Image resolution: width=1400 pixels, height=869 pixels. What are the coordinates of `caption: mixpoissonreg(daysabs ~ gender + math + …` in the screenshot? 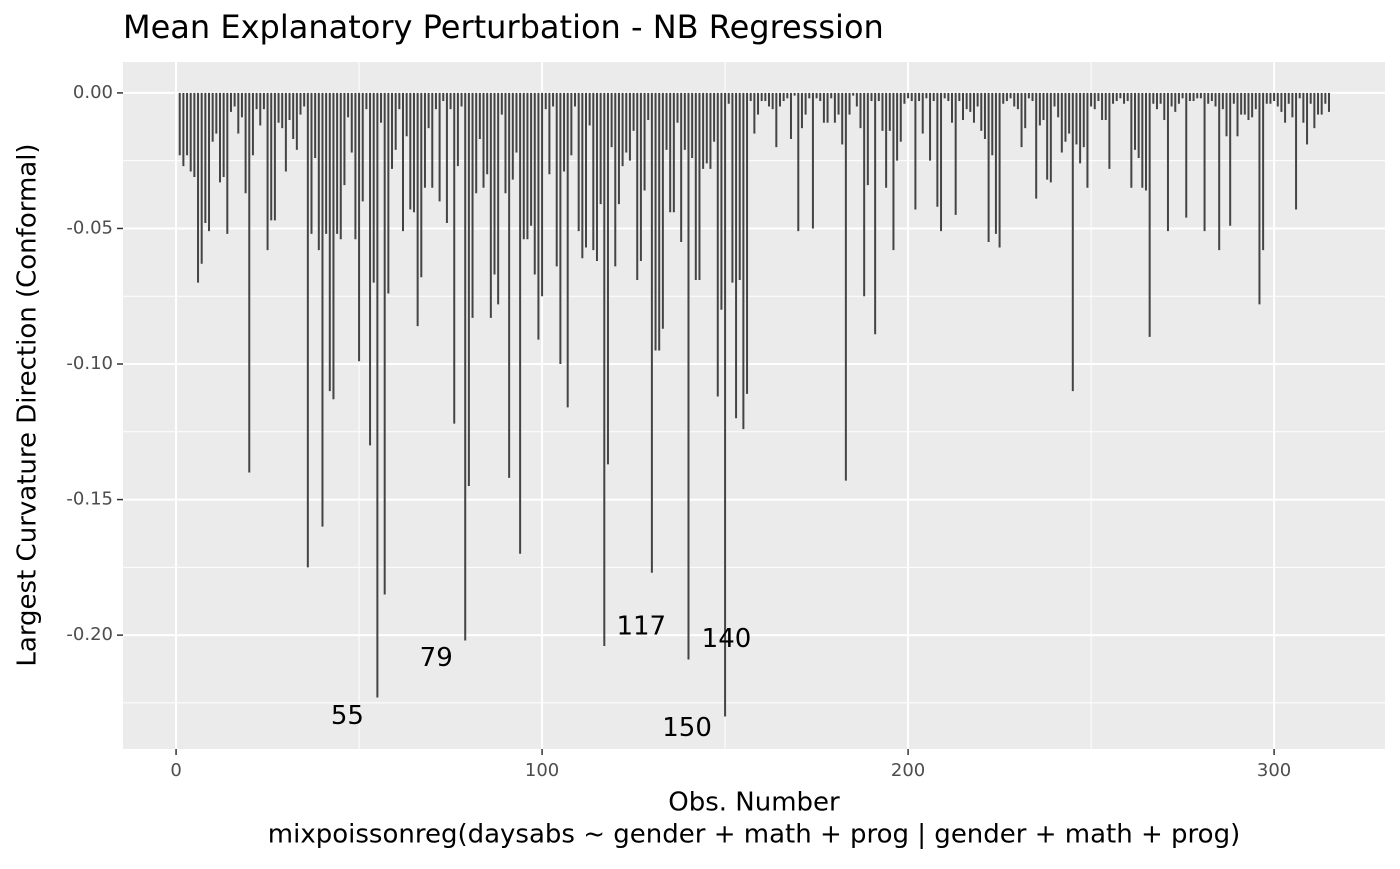 It's located at (754, 835).